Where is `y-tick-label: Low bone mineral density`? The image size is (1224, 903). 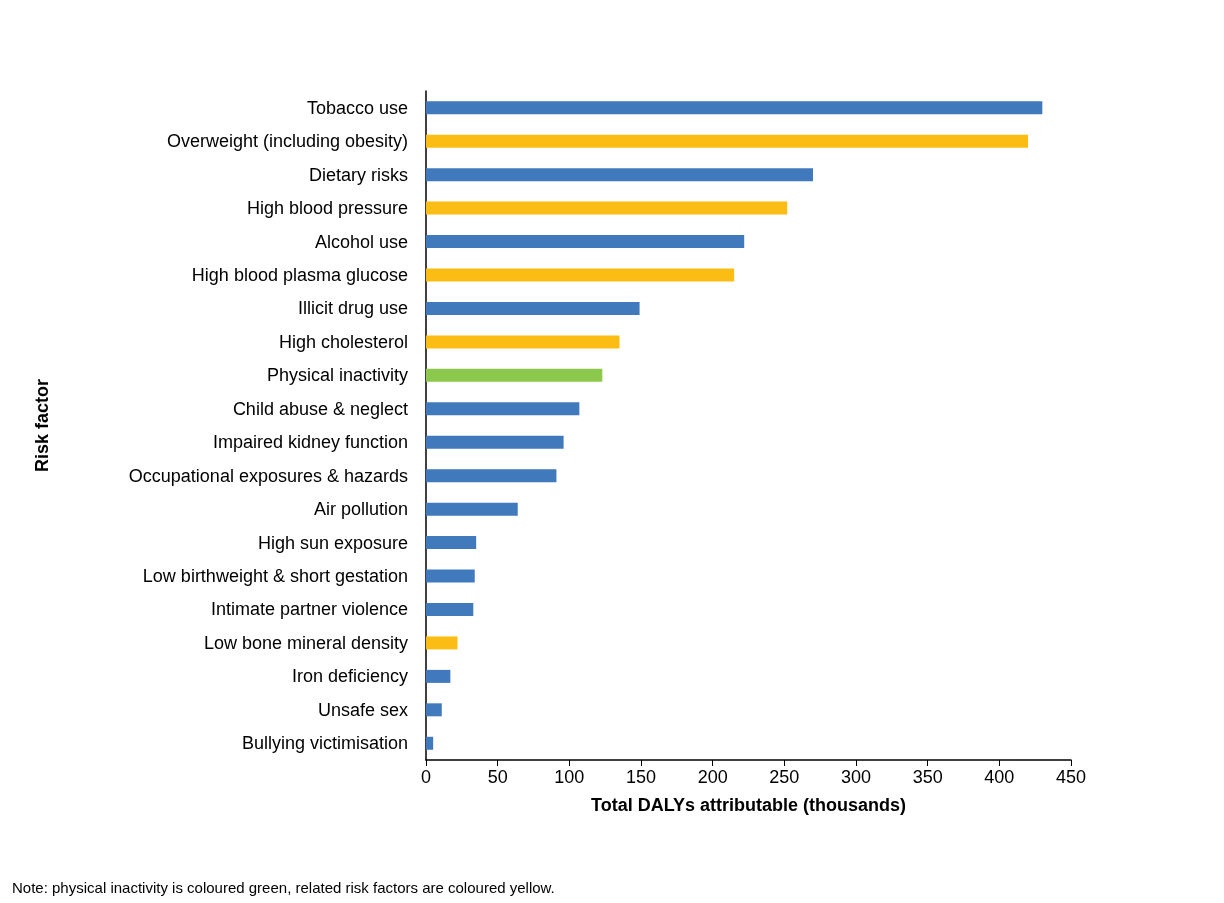 y-tick-label: Low bone mineral density is located at coordinates (305, 642).